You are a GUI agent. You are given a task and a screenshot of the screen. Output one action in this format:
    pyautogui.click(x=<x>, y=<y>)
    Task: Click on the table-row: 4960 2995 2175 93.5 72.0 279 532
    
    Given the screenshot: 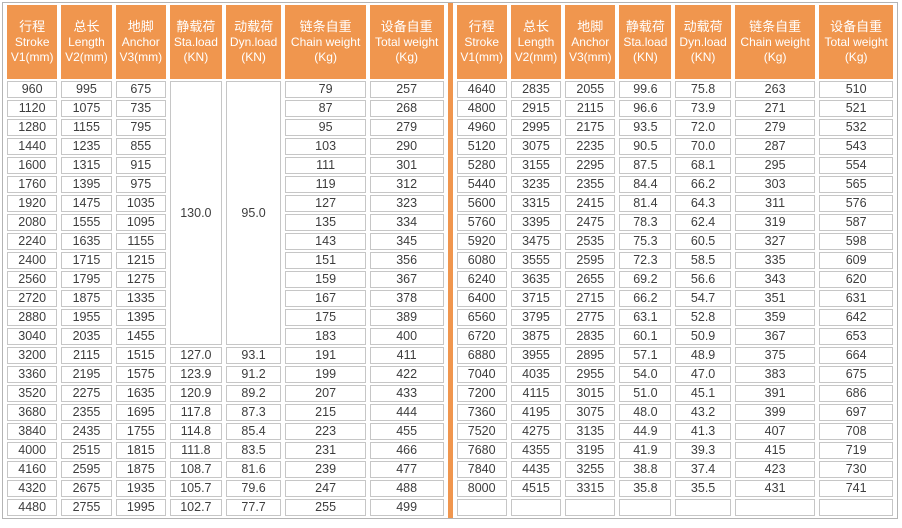 What is the action you would take?
    pyautogui.click(x=674, y=127)
    